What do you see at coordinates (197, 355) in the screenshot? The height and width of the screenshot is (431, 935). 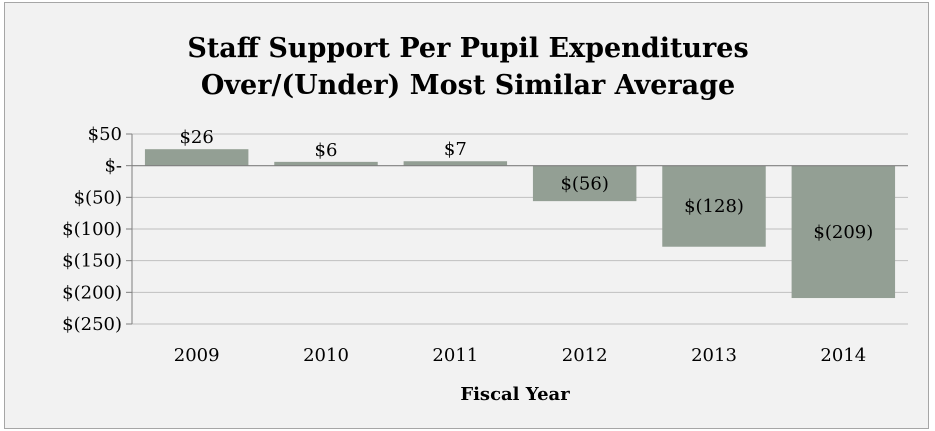 I see `x-tick-label: 2009` at bounding box center [197, 355].